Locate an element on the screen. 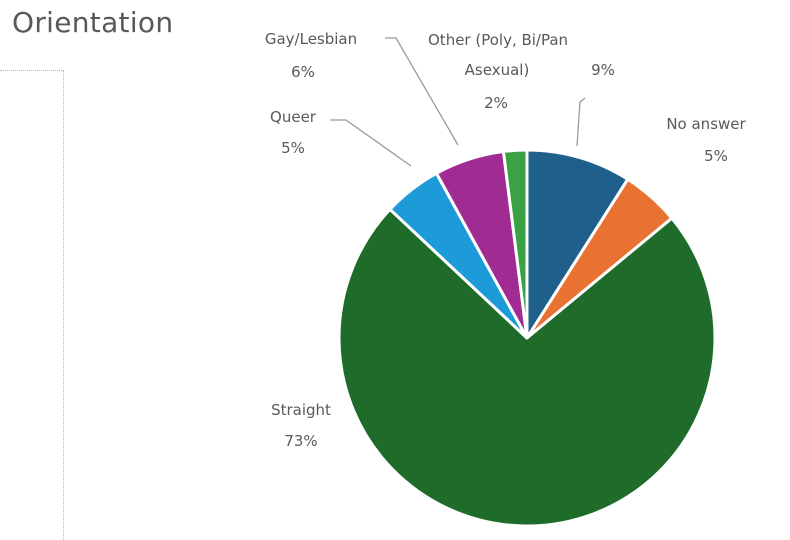  pie-slice-other-poly-bi-pan is located at coordinates (577, 244).